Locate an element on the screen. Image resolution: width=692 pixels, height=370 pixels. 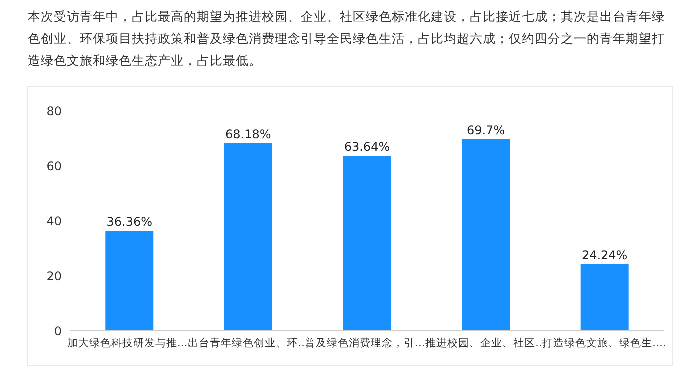
data-label: 69.7% is located at coordinates (486, 130).